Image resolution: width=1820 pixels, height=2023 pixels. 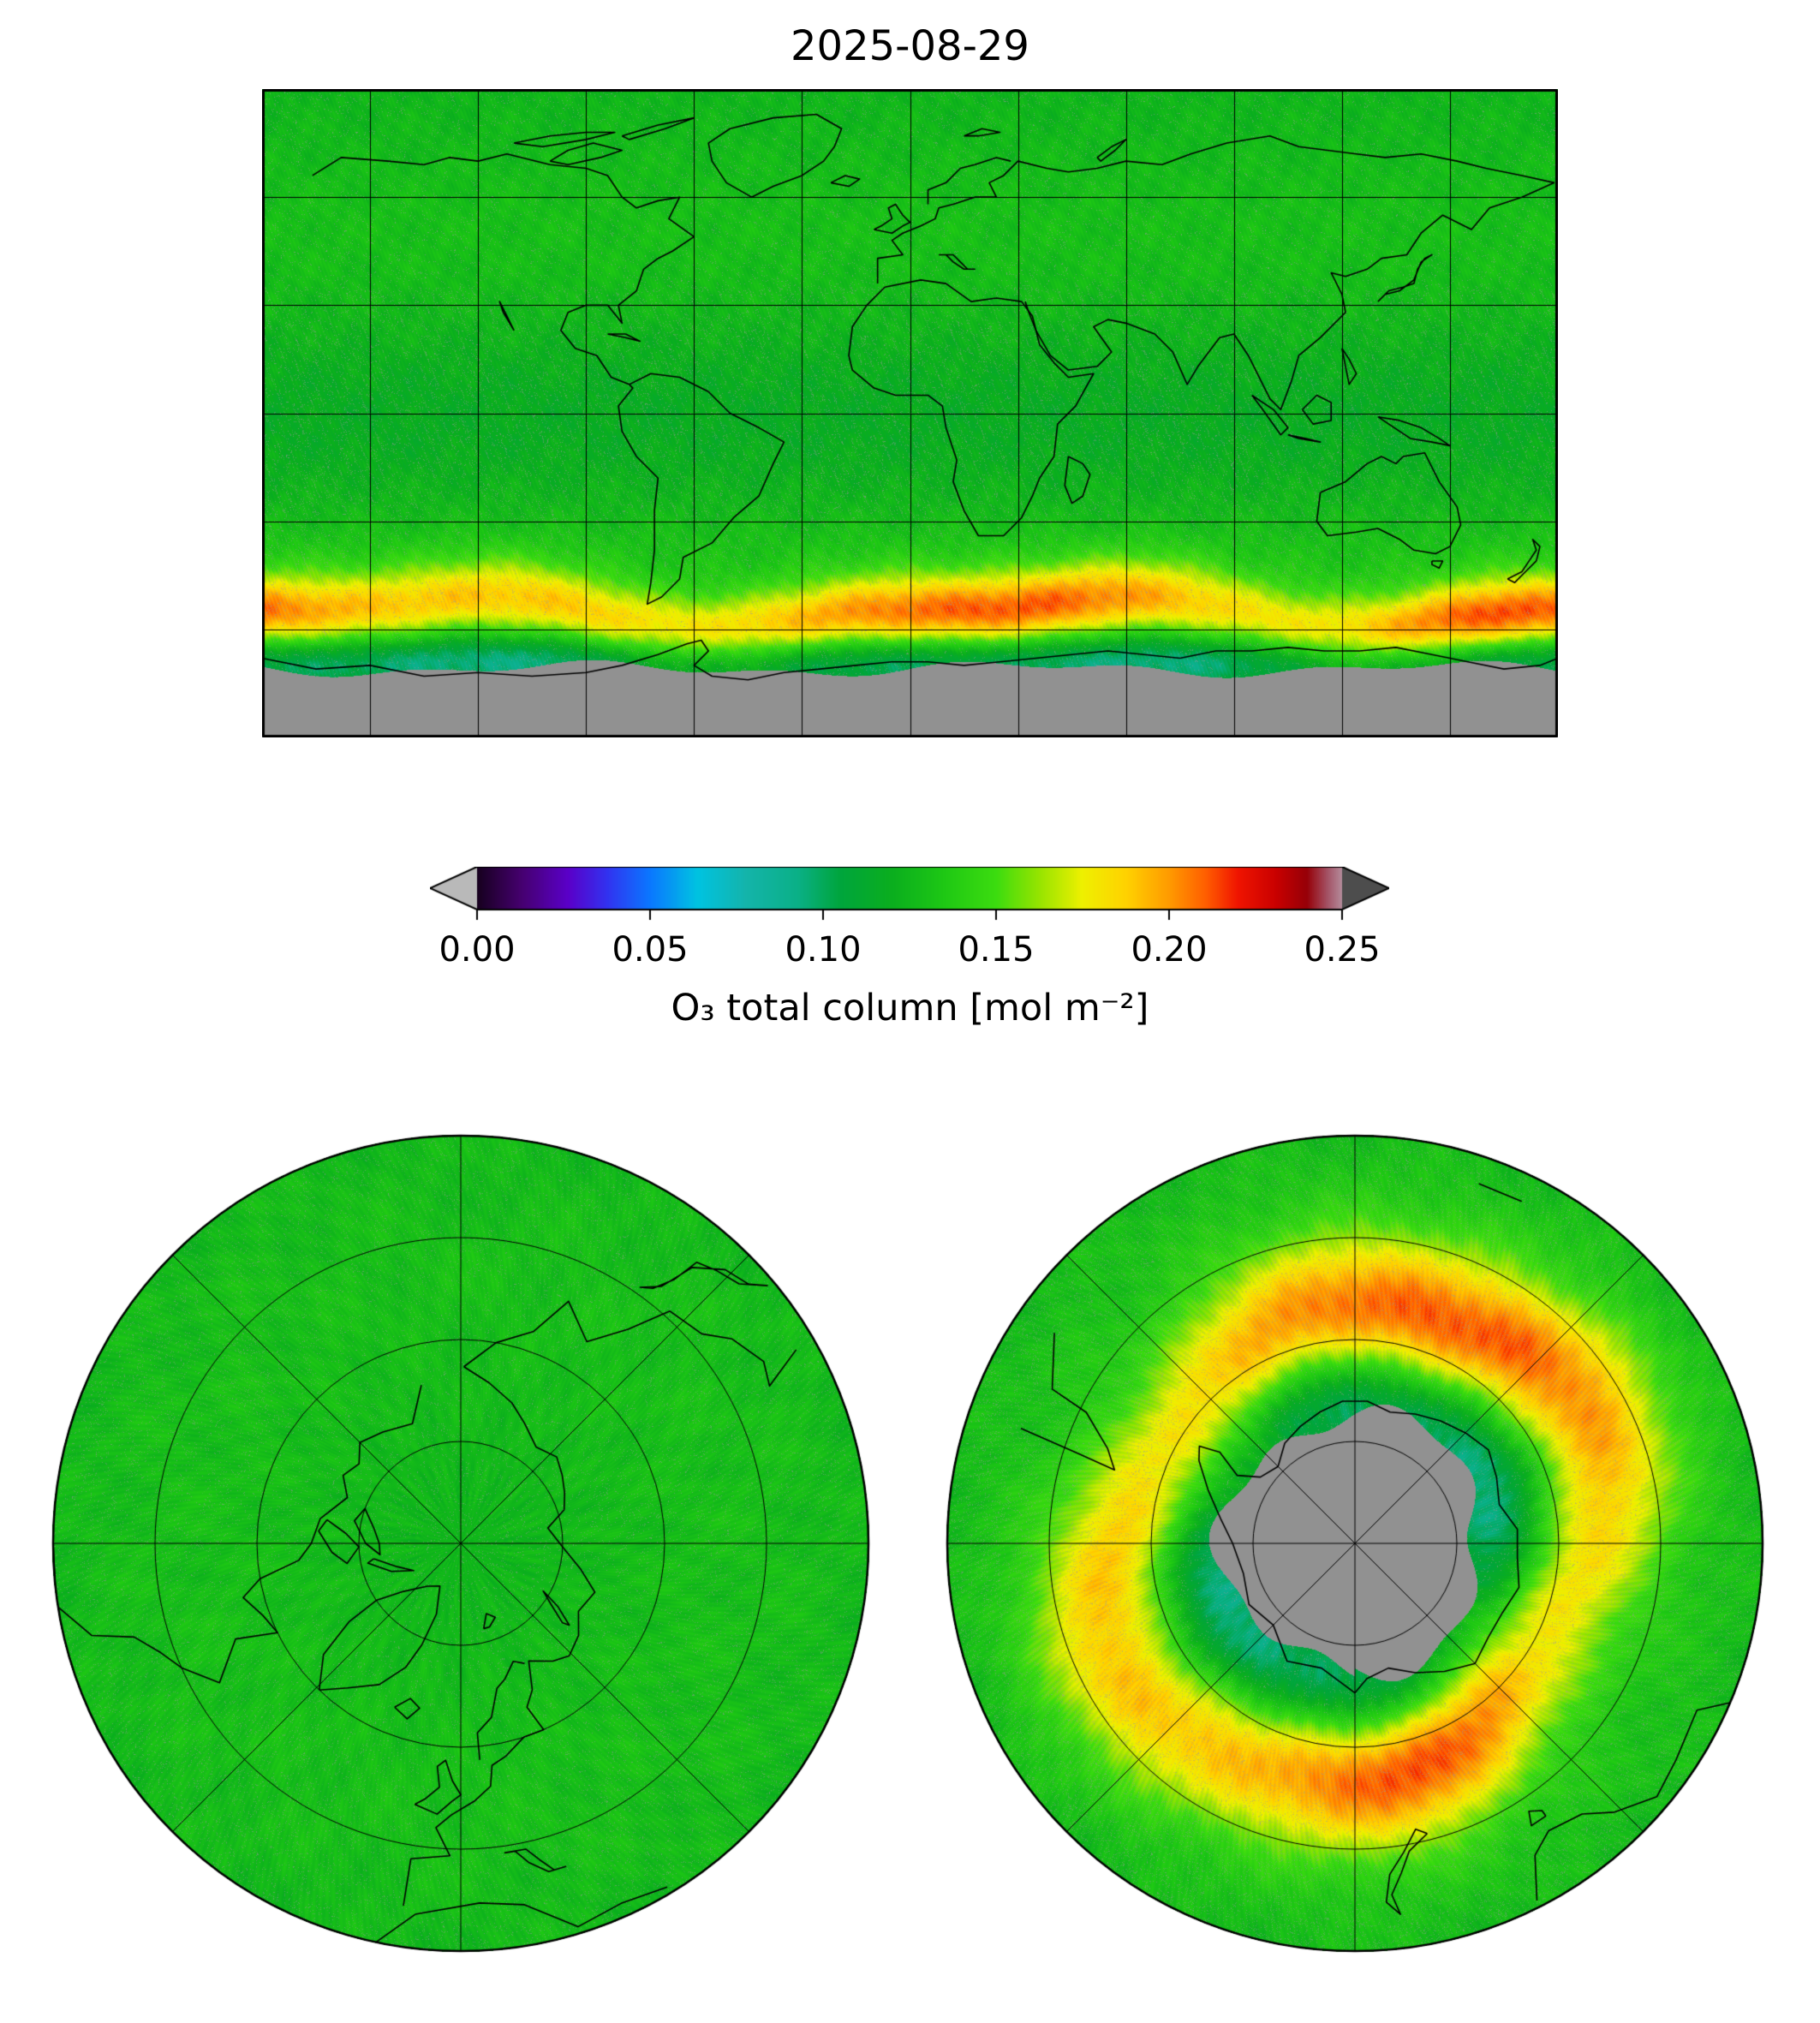 I want to click on colorbar-tick-label: 0.15, so click(x=996, y=950).